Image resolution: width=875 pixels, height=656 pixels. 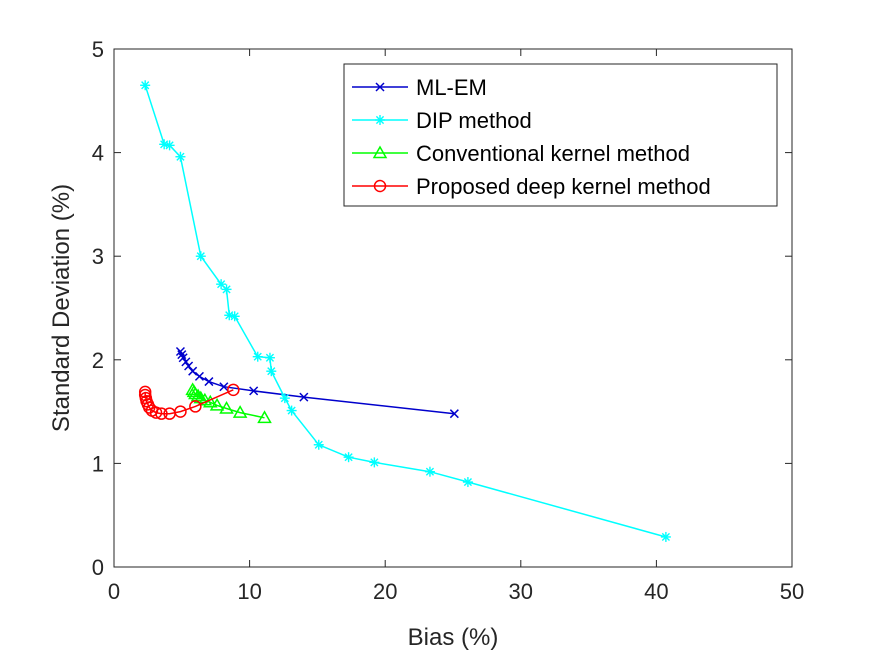 What do you see at coordinates (114, 591) in the screenshot?
I see `x-tick-label: 0` at bounding box center [114, 591].